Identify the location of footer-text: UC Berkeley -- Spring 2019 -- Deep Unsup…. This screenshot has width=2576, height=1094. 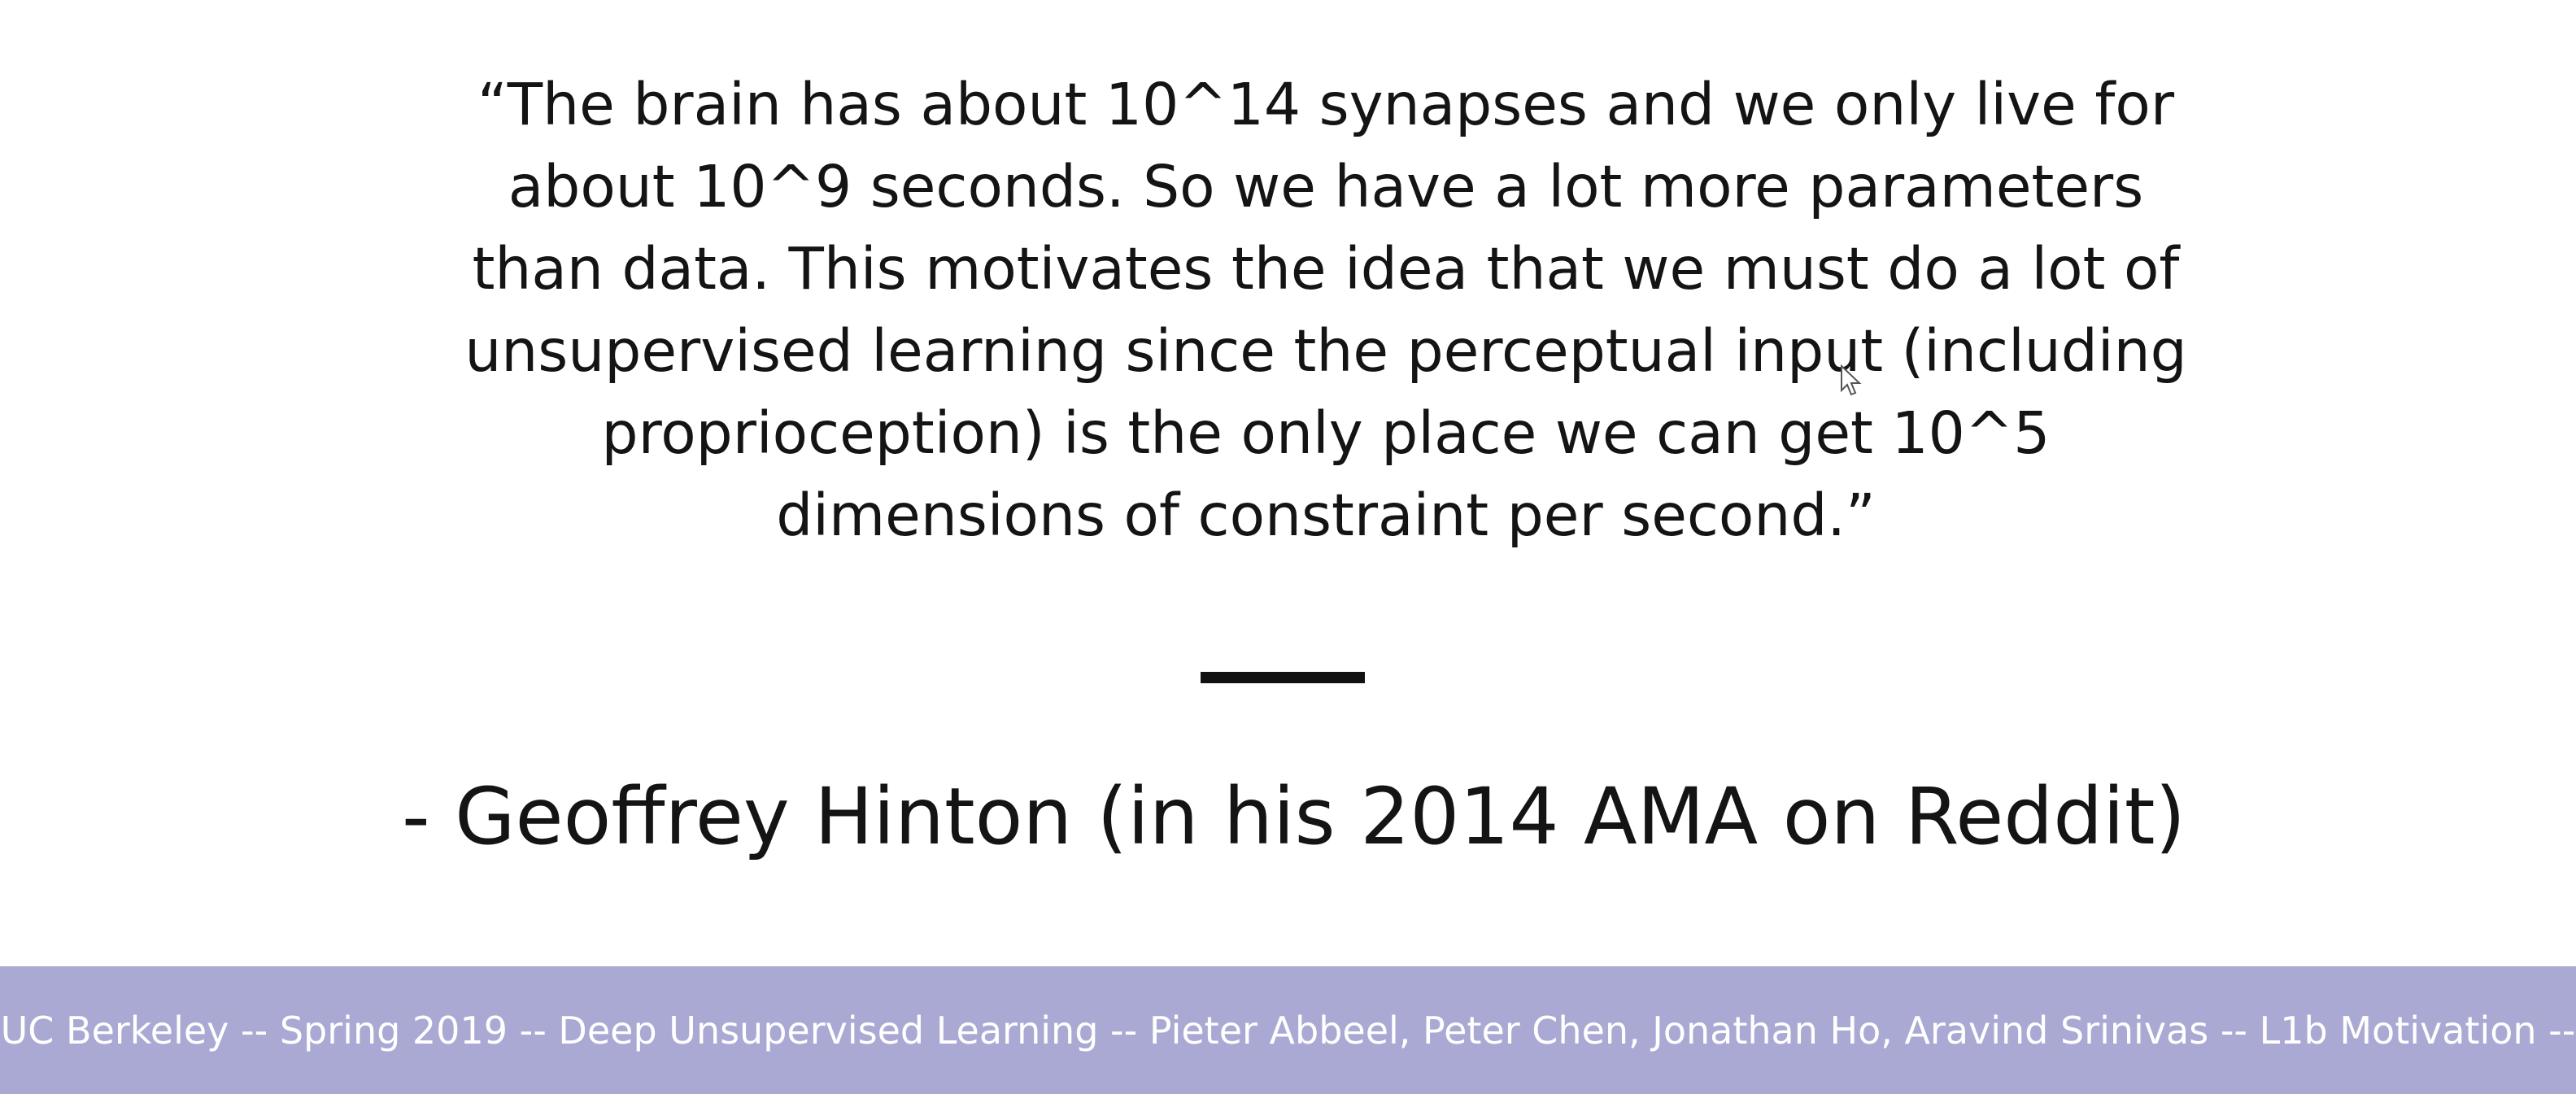
(1288, 1030).